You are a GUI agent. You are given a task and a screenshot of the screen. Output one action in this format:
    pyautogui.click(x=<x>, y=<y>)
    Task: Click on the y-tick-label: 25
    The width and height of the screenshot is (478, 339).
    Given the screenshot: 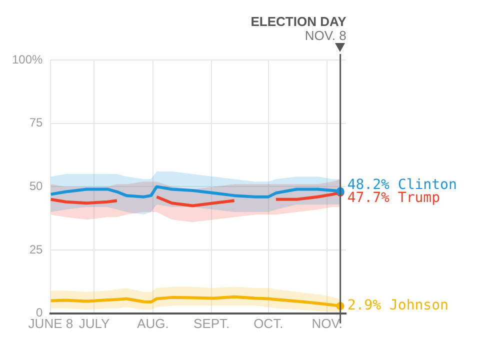 What is the action you would take?
    pyautogui.click(x=36, y=249)
    